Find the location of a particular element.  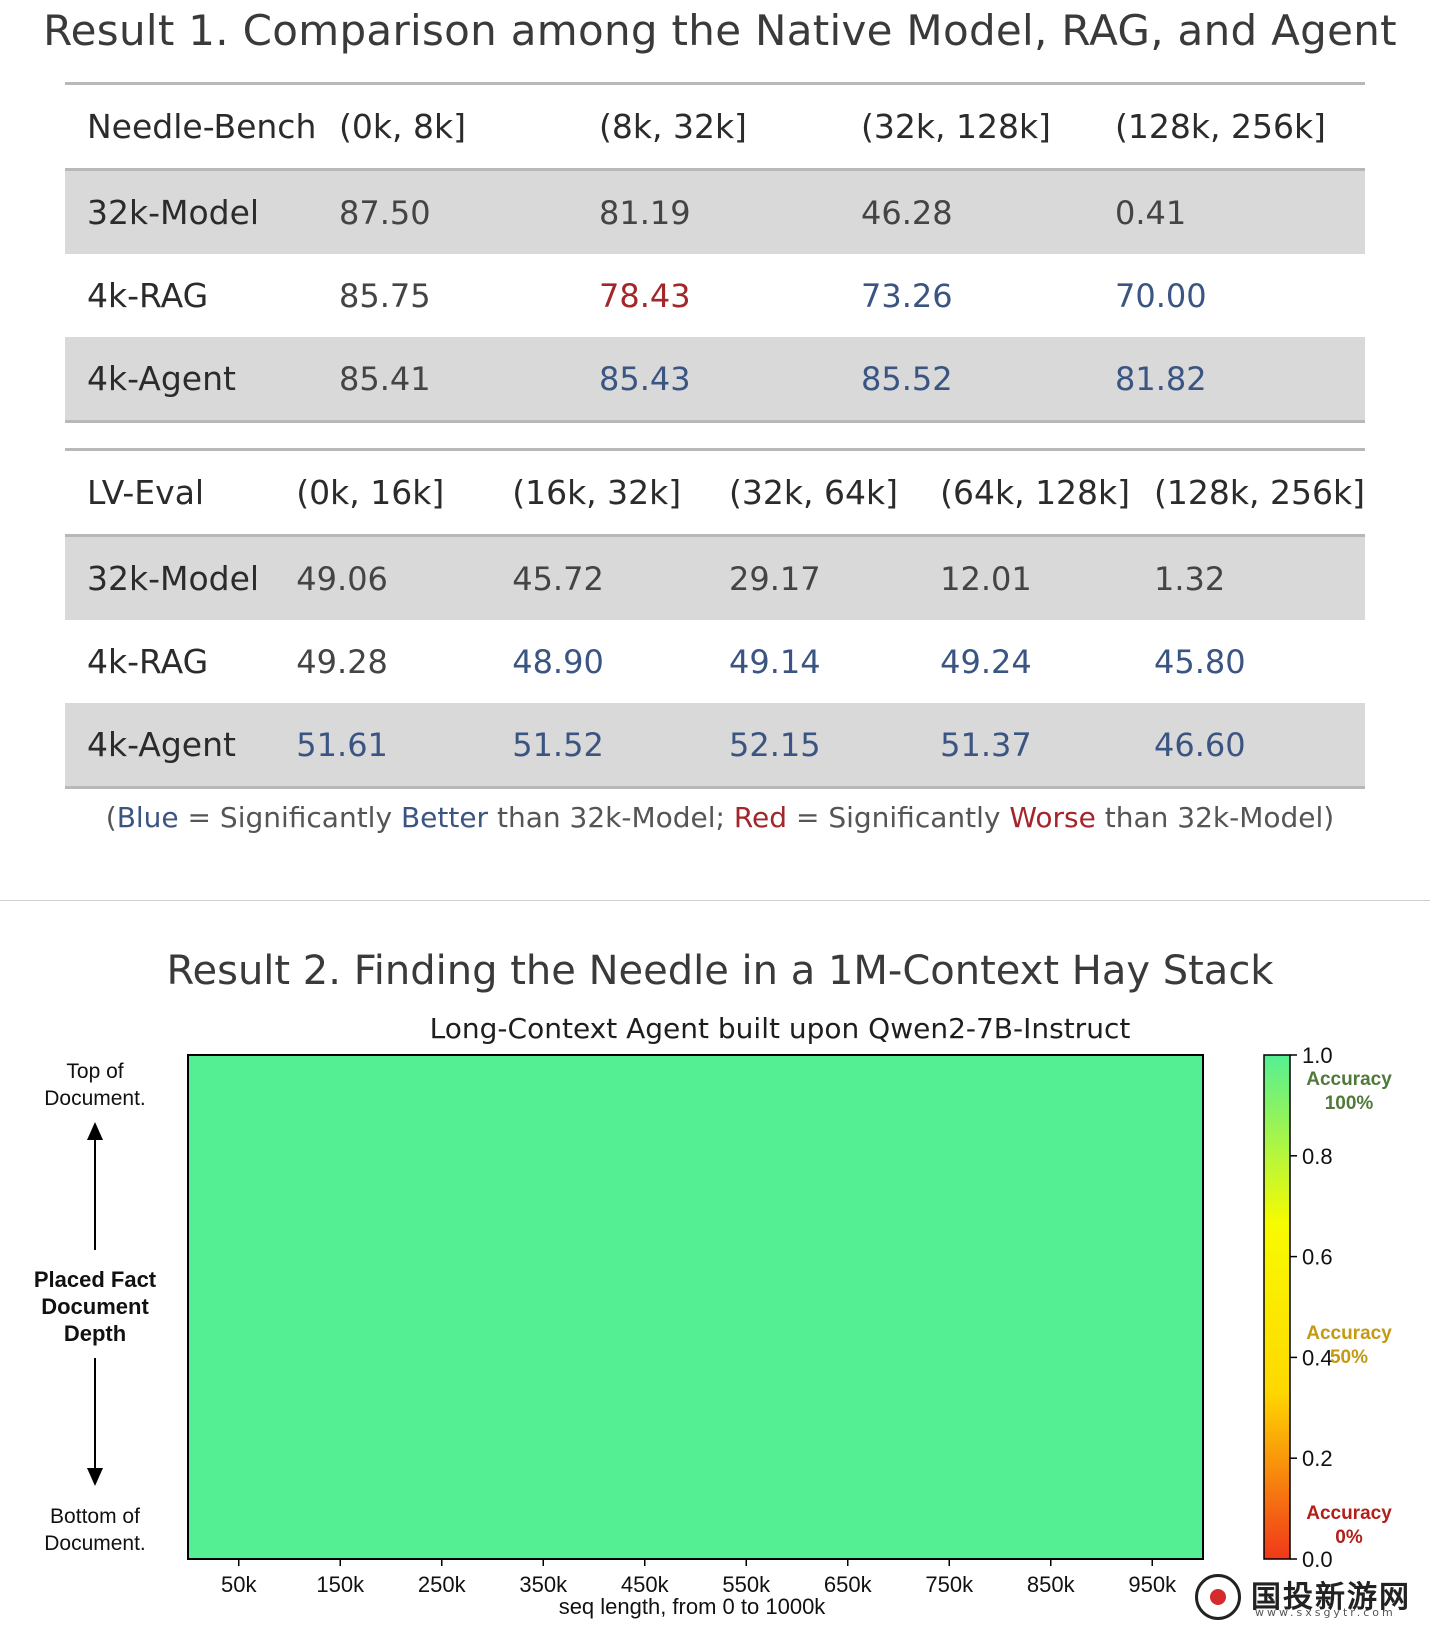

note-blue-word: Blue is located at coordinates (147, 817).